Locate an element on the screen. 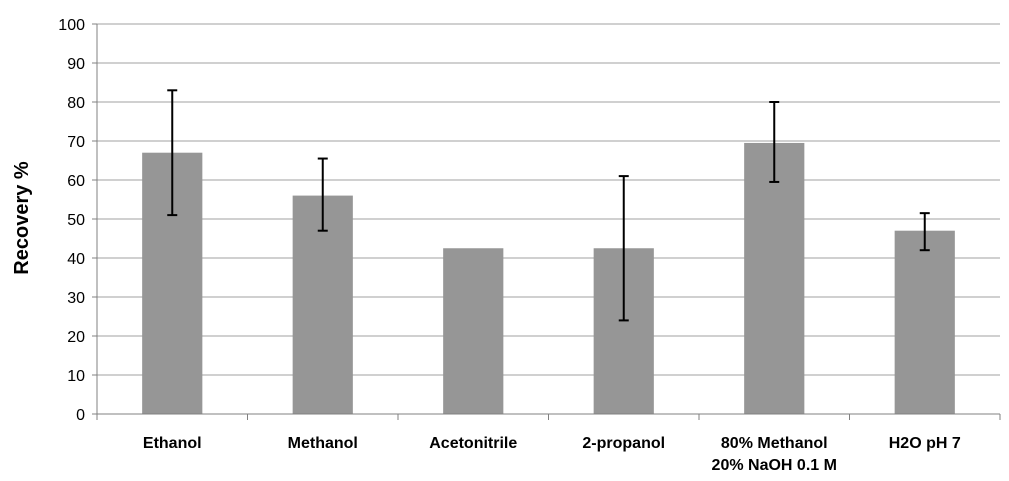 The image size is (1009, 481). x-category-label: Acetonitrile is located at coordinates (473, 443).